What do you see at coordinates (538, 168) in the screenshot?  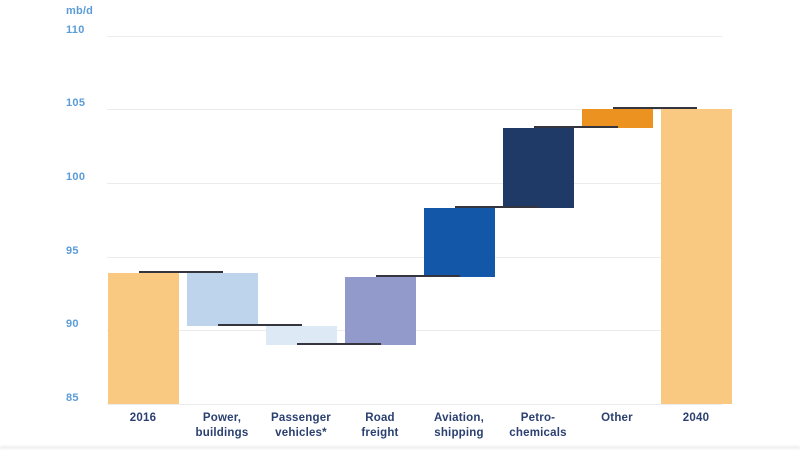 I see `bar-petro-chemicals` at bounding box center [538, 168].